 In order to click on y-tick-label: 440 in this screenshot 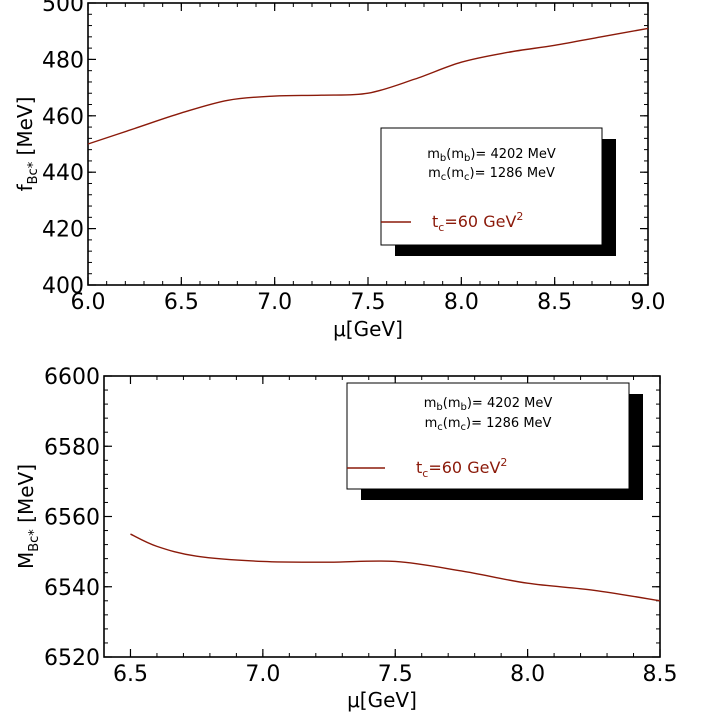, I will do `click(63, 173)`.